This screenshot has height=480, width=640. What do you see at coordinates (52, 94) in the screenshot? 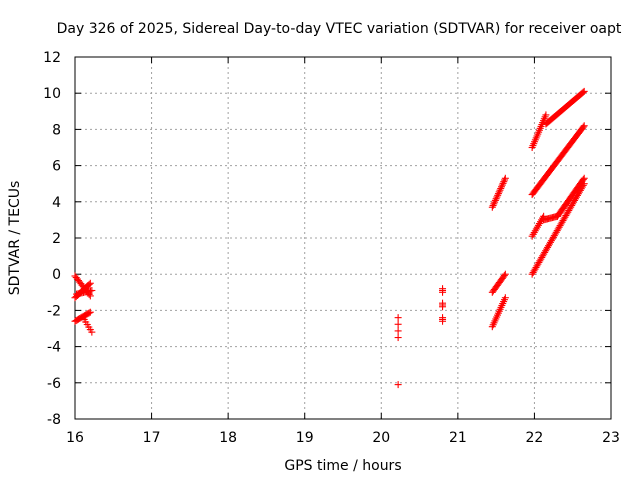
I see `y-tick-label: 10` at bounding box center [52, 94].